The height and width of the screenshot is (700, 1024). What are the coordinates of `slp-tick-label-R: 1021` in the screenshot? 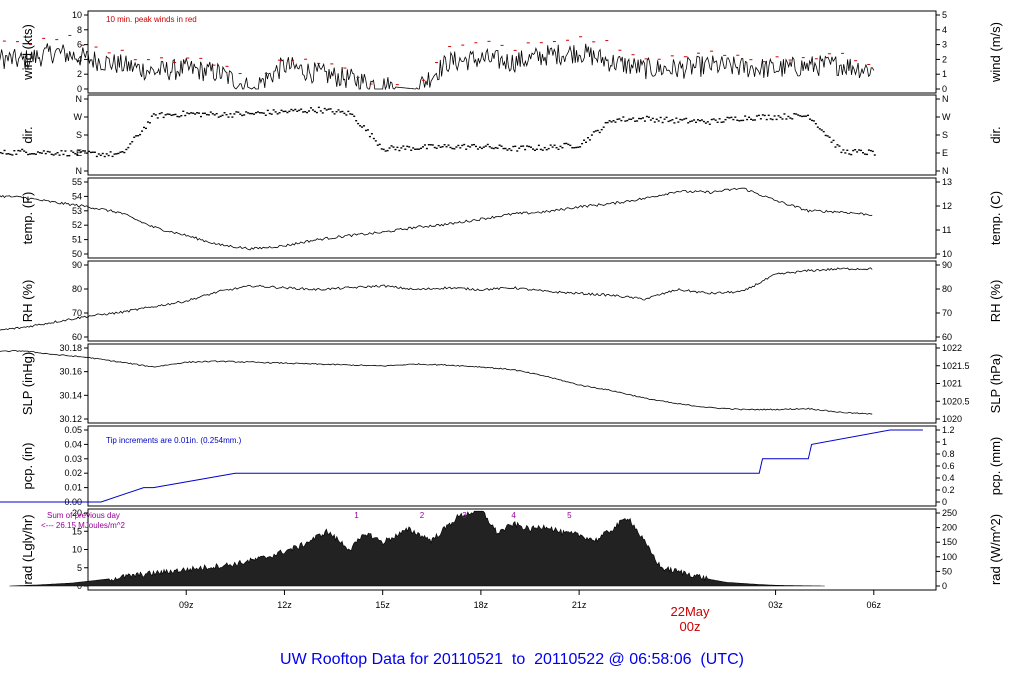 It's located at (952, 384).